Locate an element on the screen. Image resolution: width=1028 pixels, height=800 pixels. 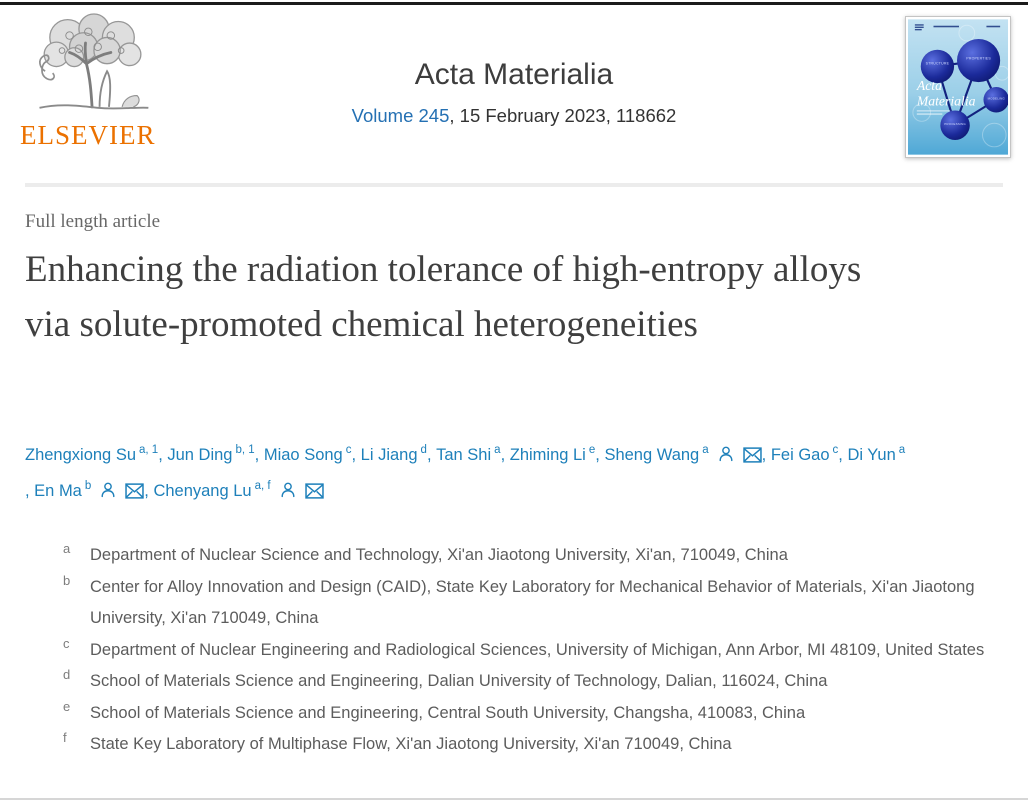
author-affiliation-sup: d is located at coordinates (423, 450).